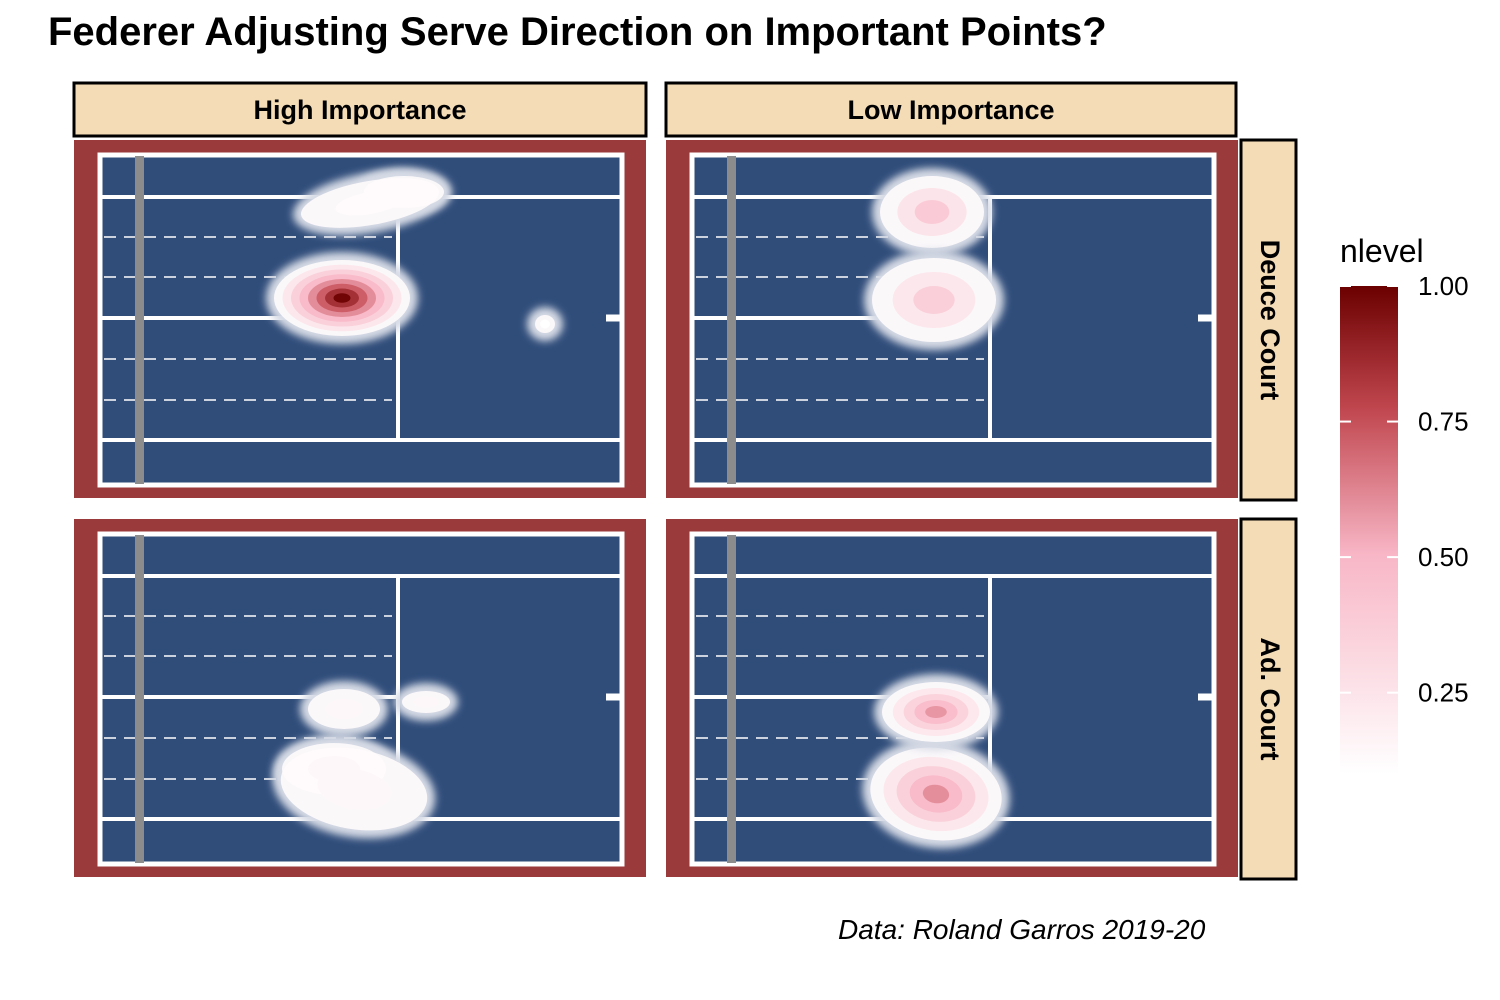  What do you see at coordinates (1382, 251) in the screenshot?
I see `legend-title: nlevel` at bounding box center [1382, 251].